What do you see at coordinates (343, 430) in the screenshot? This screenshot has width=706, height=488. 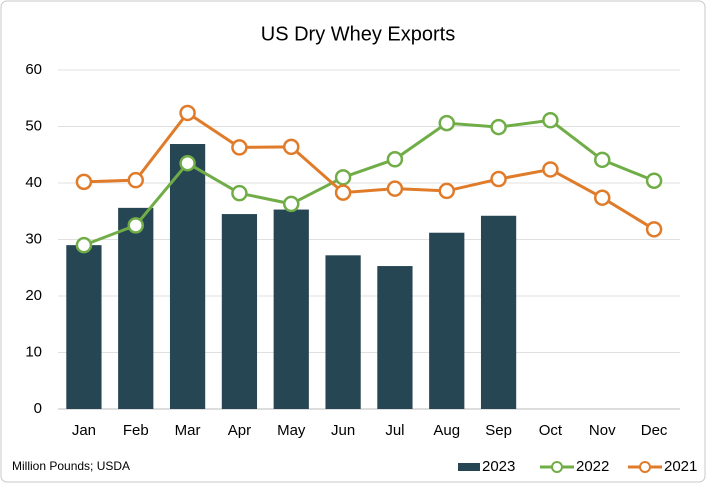 I see `x-tick-label: Jun` at bounding box center [343, 430].